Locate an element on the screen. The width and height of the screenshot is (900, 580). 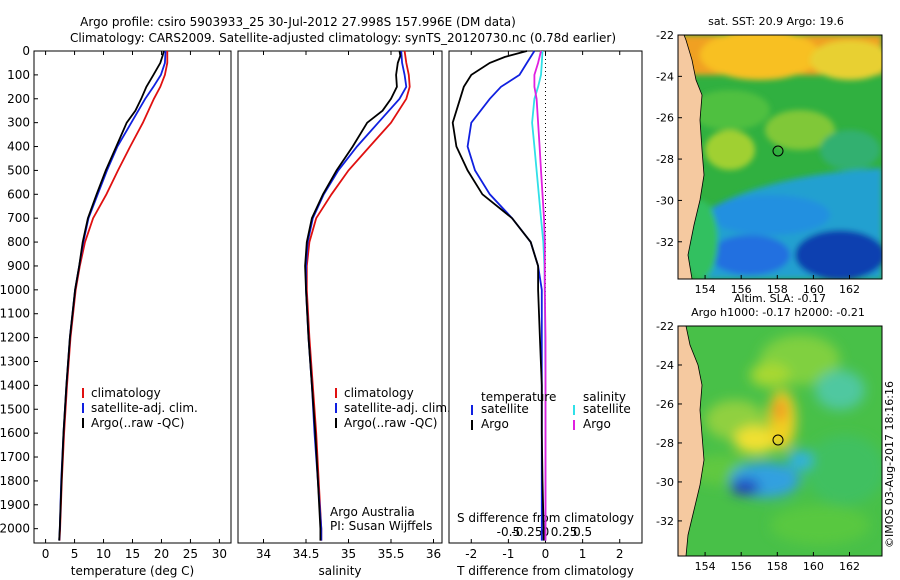
sst-xtick-label: 154 is located at coordinates (705, 289).